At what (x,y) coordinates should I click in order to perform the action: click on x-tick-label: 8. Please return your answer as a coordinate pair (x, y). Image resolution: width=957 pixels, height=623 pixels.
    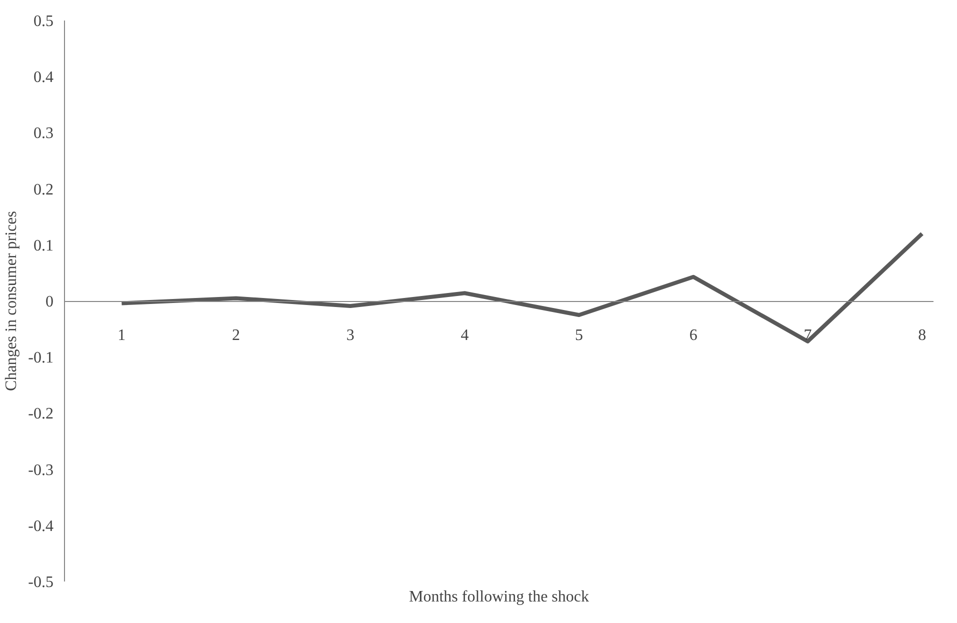
    Looking at the image, I should click on (922, 335).